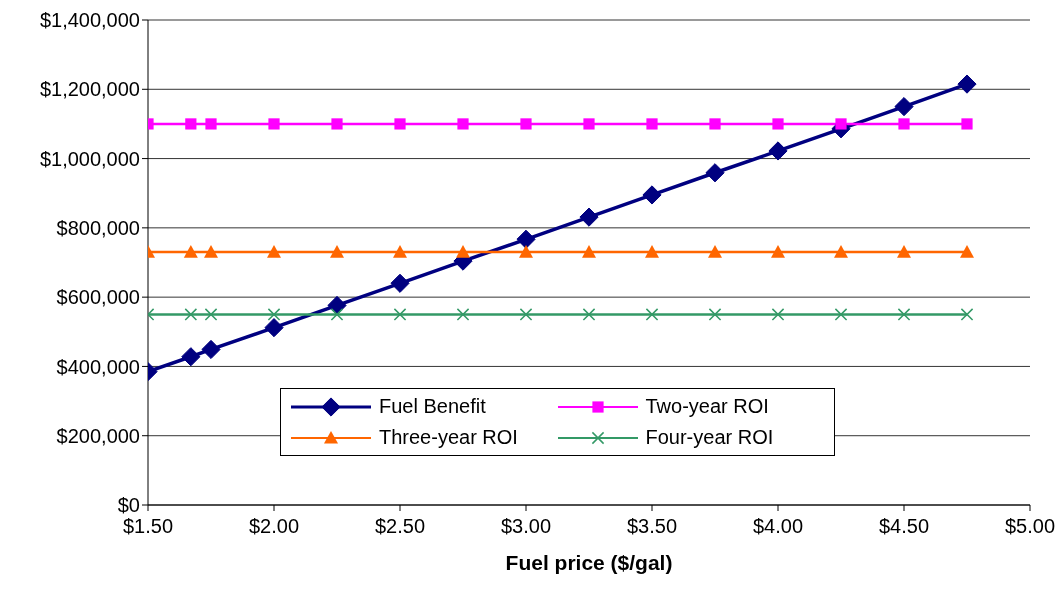 The image size is (1060, 600). Describe the element at coordinates (707, 406) in the screenshot. I see `legend-label: Two-year ROI` at that location.